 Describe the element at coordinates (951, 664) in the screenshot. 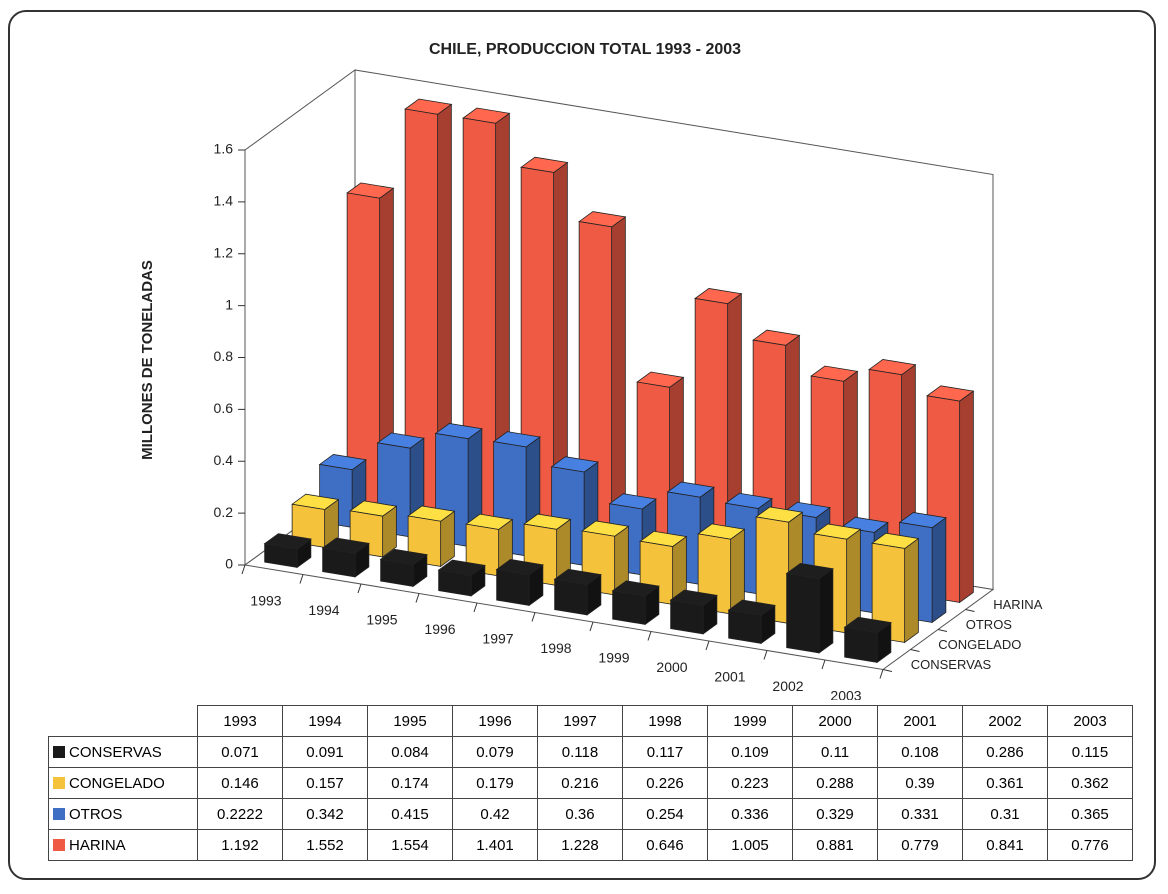

I see `z-tick-label: CONSERVAS` at that location.